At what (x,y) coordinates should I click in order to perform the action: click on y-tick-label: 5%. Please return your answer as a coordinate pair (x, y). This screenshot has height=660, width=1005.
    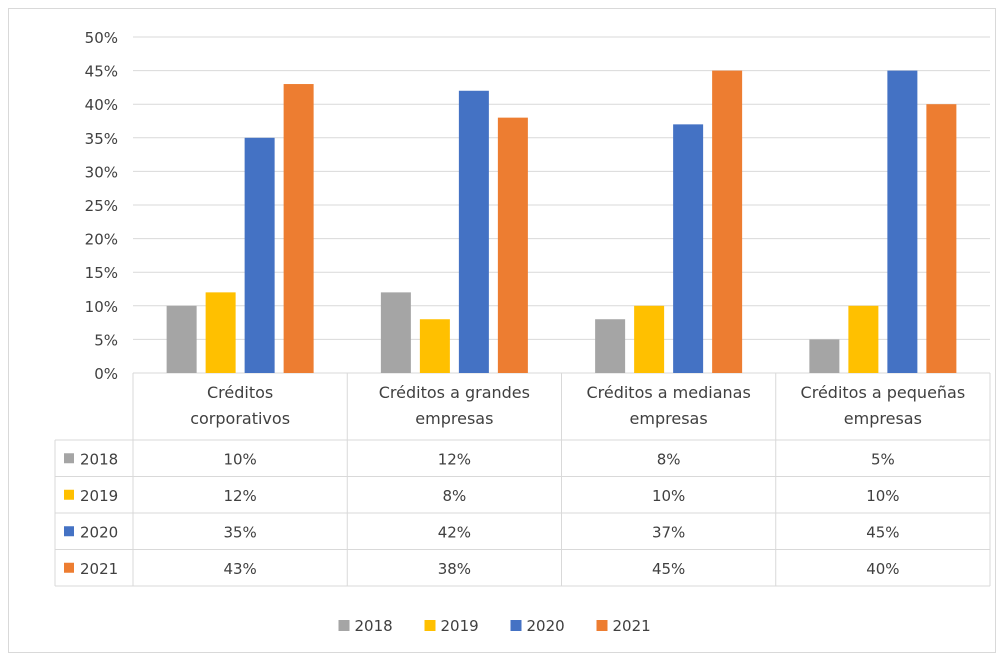
    Looking at the image, I should click on (106, 340).